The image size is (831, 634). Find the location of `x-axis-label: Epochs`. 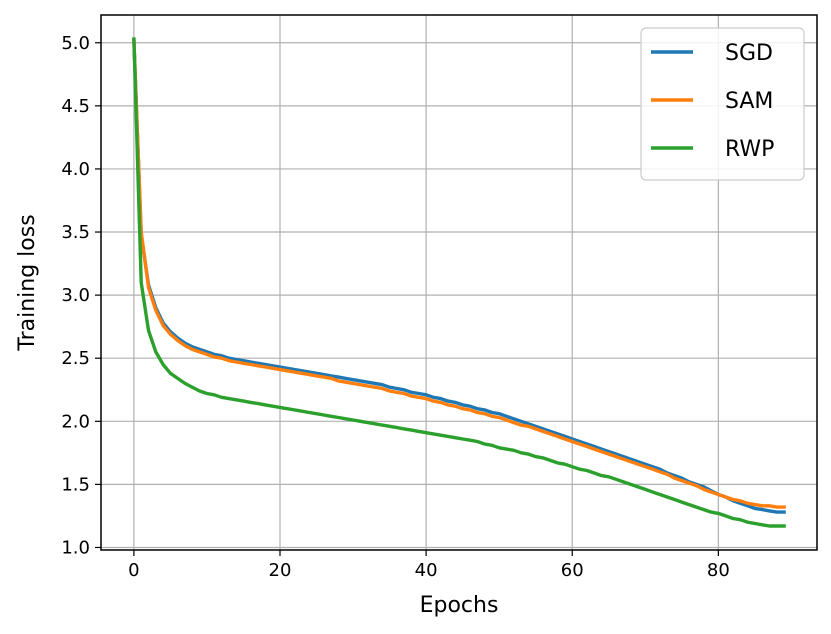

x-axis-label: Epochs is located at coordinates (459, 605).